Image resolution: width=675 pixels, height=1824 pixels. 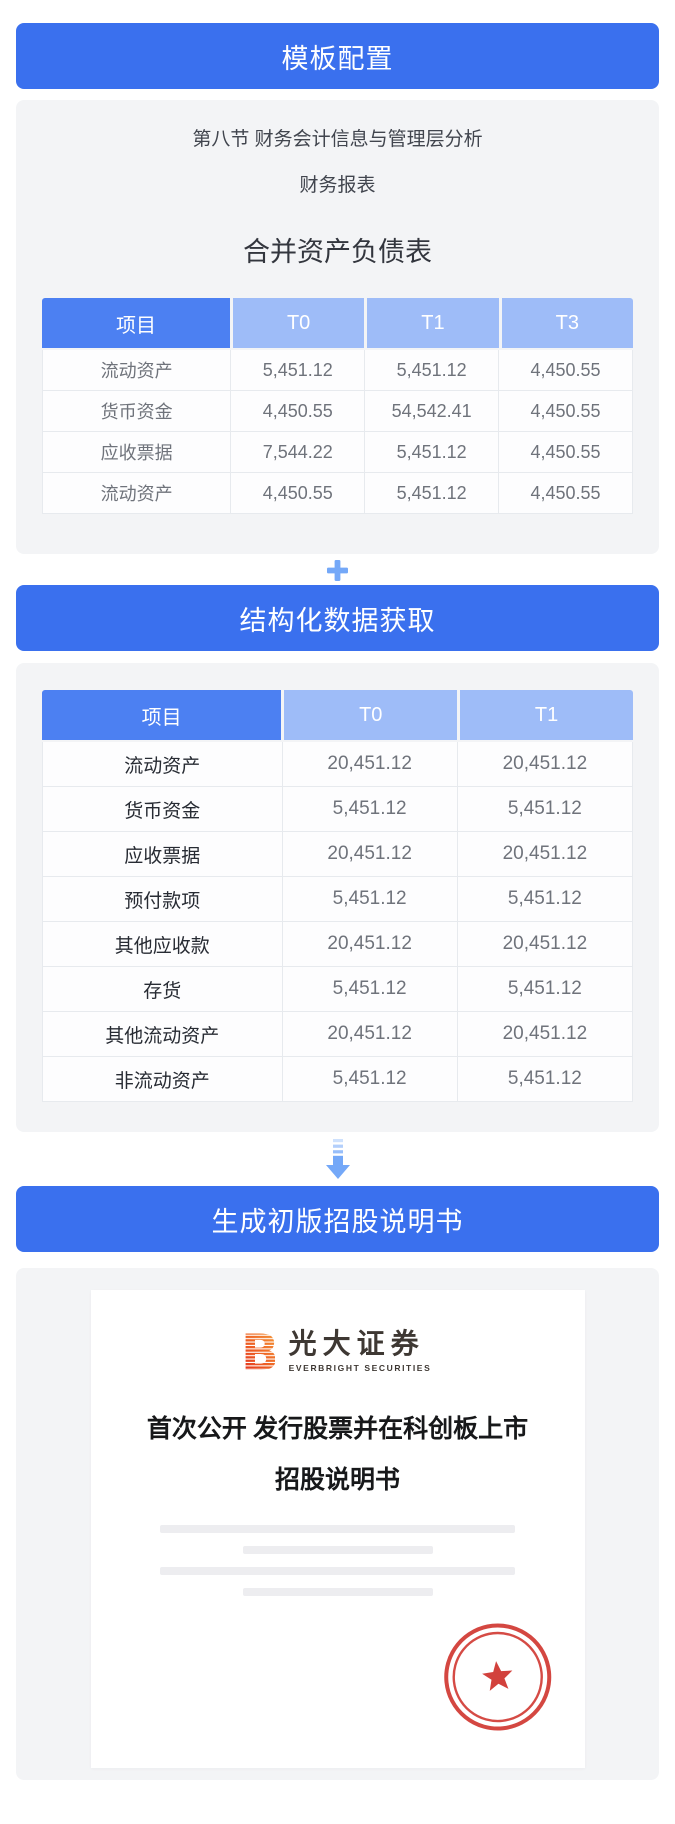 I want to click on column-header: T3, so click(x=567, y=323).